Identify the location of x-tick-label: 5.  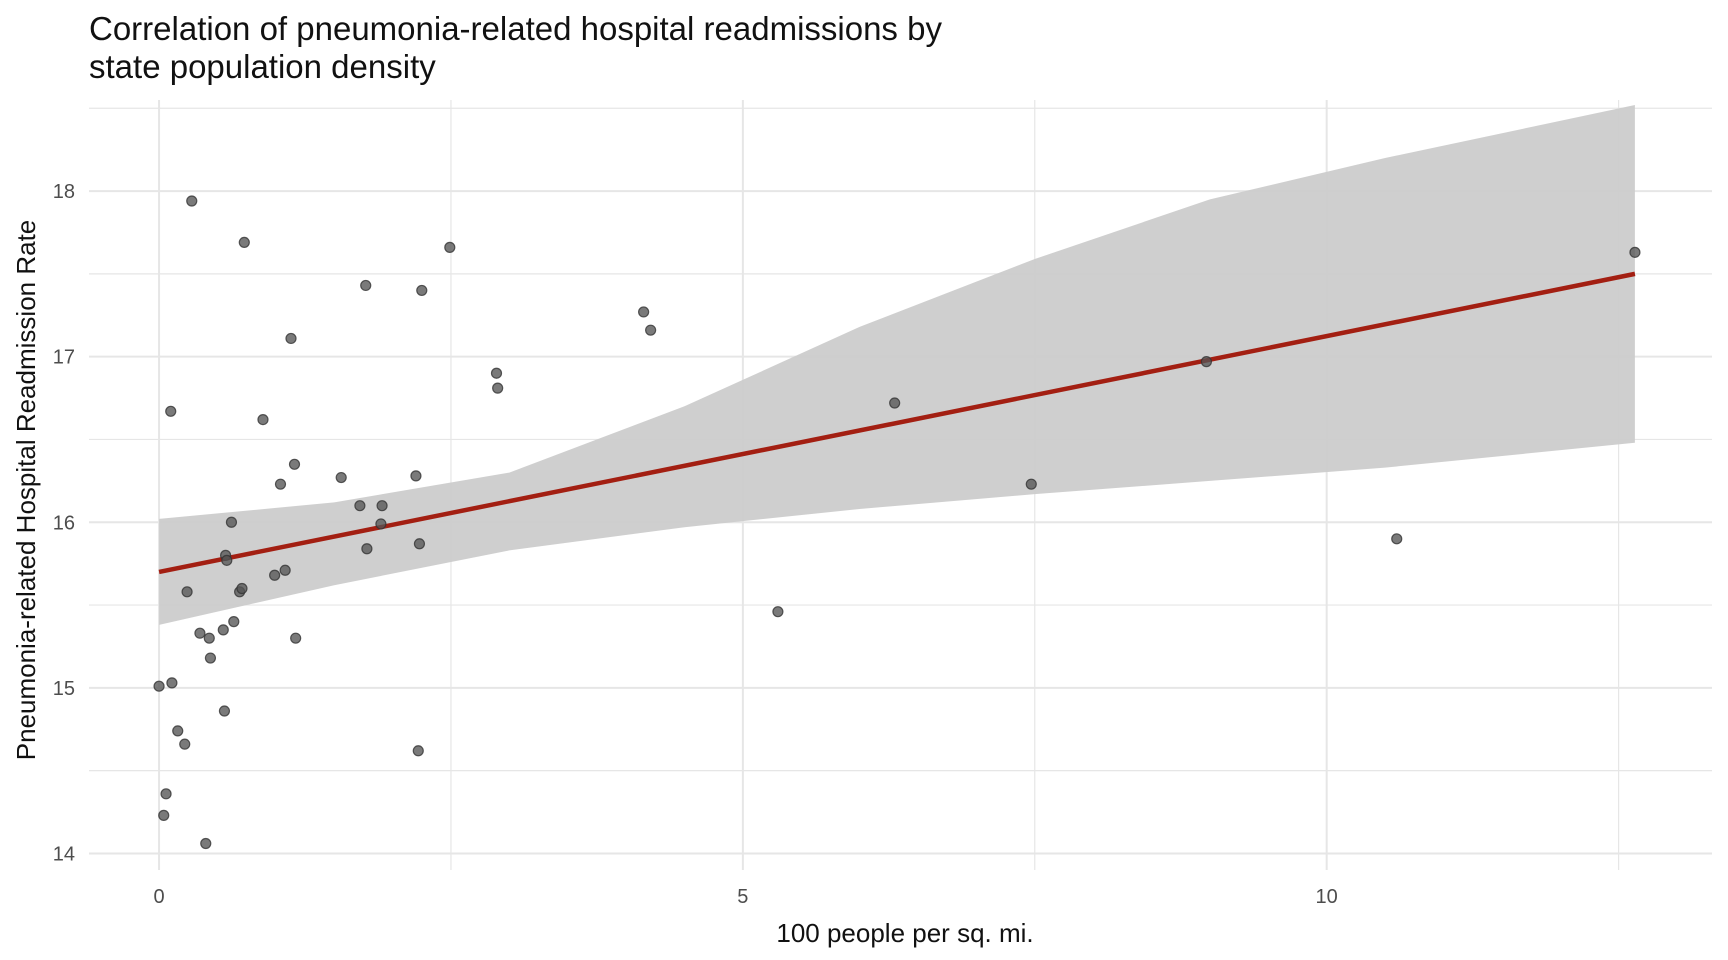
(742, 897).